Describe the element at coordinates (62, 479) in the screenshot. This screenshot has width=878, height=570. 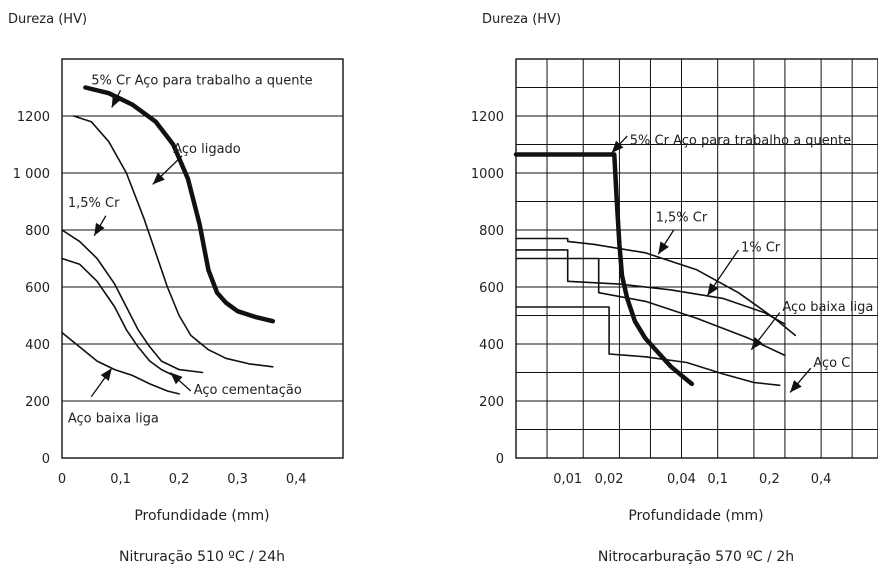
I see `x-tick-label: 0` at that location.